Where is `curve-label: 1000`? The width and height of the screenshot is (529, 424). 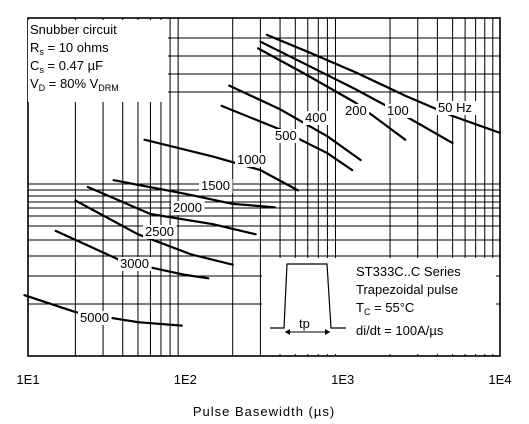
curve-label: 1000 is located at coordinates (251, 159).